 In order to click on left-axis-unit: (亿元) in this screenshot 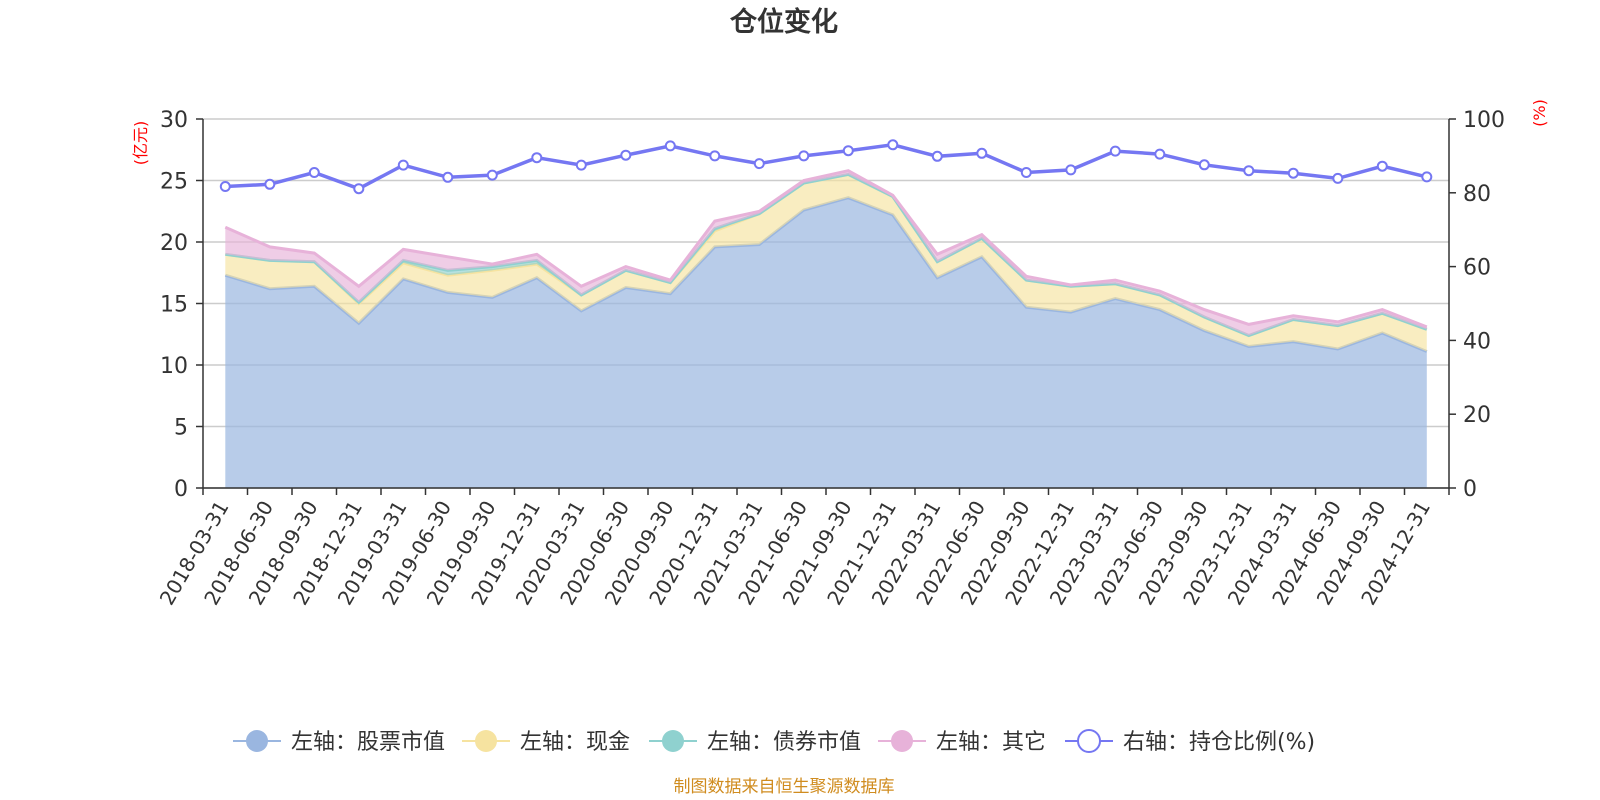, I will do `click(140, 143)`.